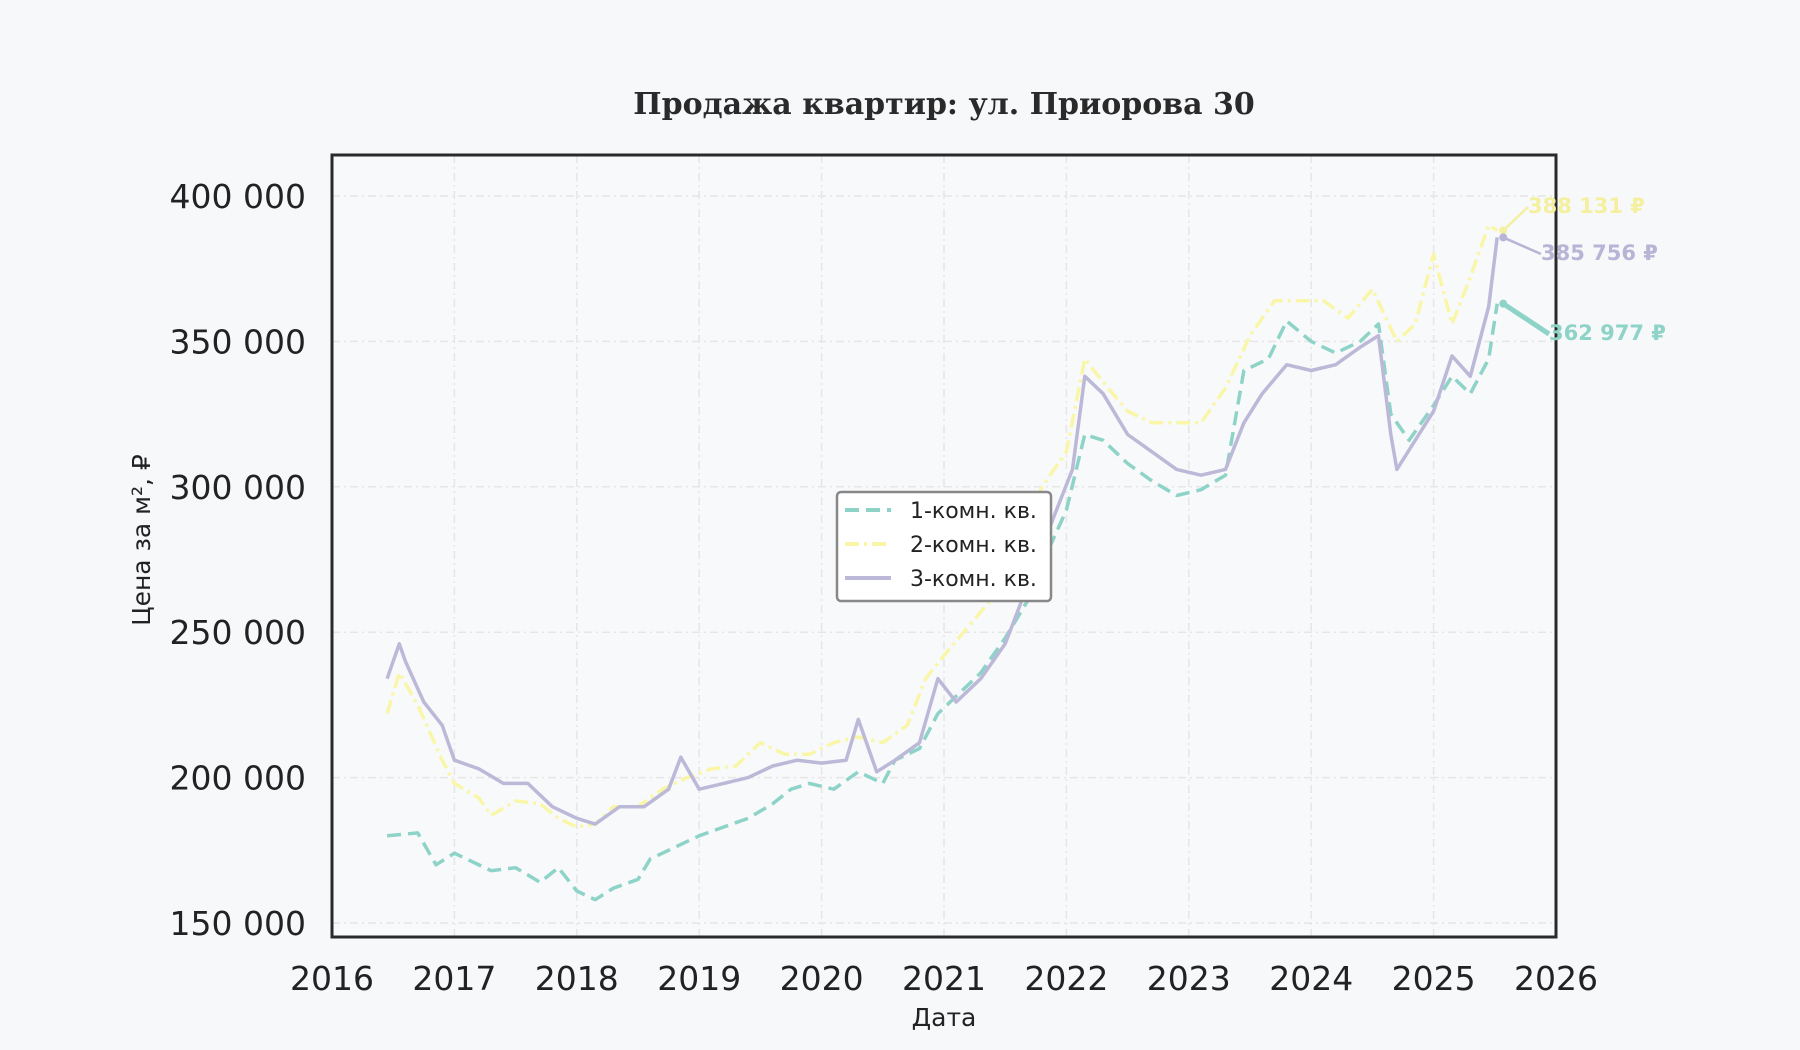 The image size is (1800, 1050). Describe the element at coordinates (1556, 978) in the screenshot. I see `x-tick-label: 2026` at that location.